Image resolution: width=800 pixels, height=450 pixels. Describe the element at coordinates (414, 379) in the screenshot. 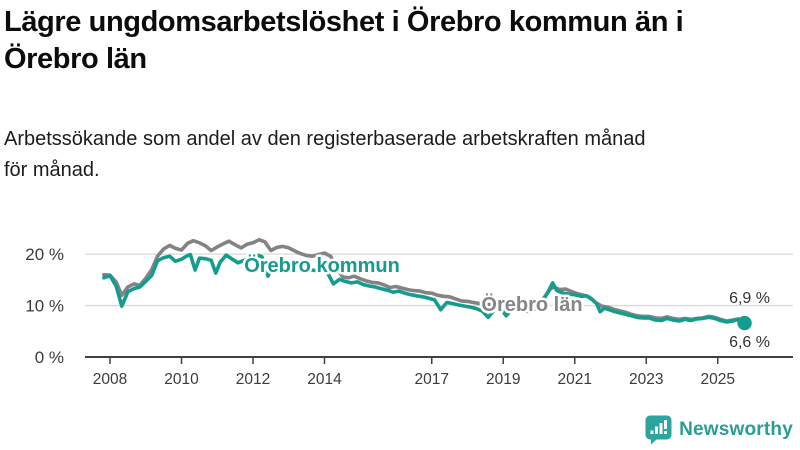

I see `x-axis-labels: 2008 2010 2012 2014 2017 2019 2021 2023 2025` at that location.